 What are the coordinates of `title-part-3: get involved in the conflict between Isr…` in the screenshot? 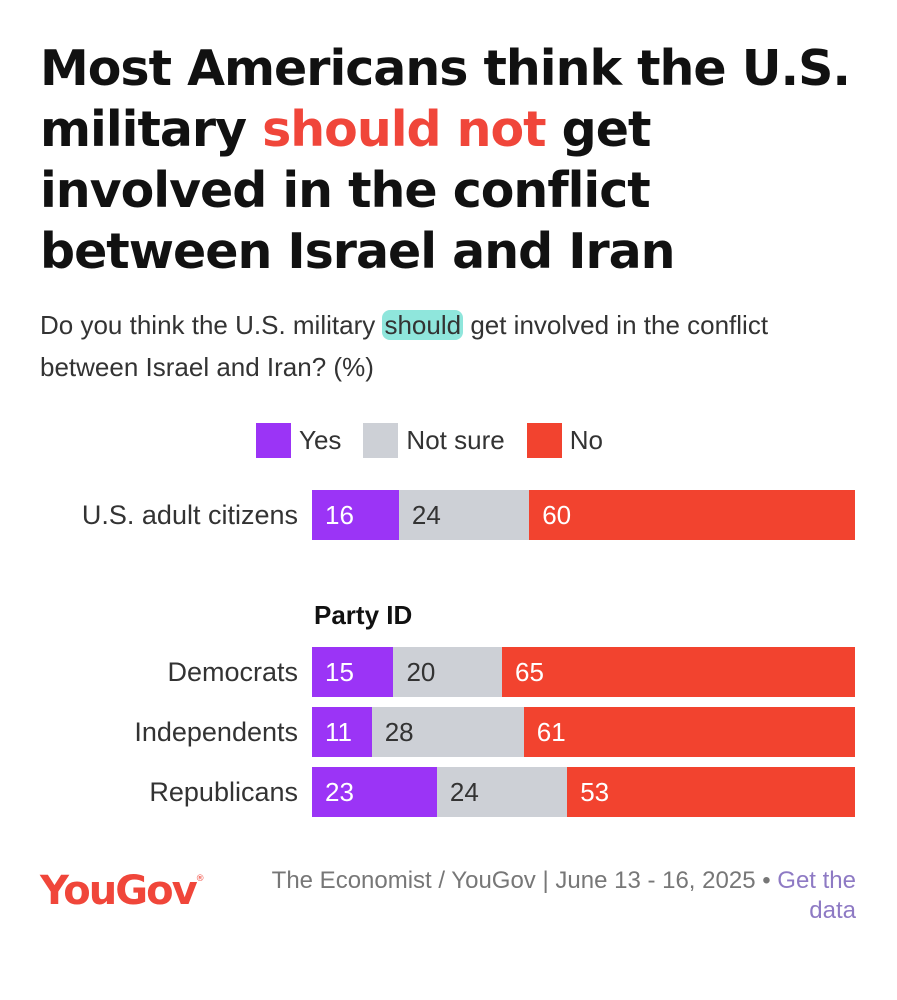 It's located at (358, 190).